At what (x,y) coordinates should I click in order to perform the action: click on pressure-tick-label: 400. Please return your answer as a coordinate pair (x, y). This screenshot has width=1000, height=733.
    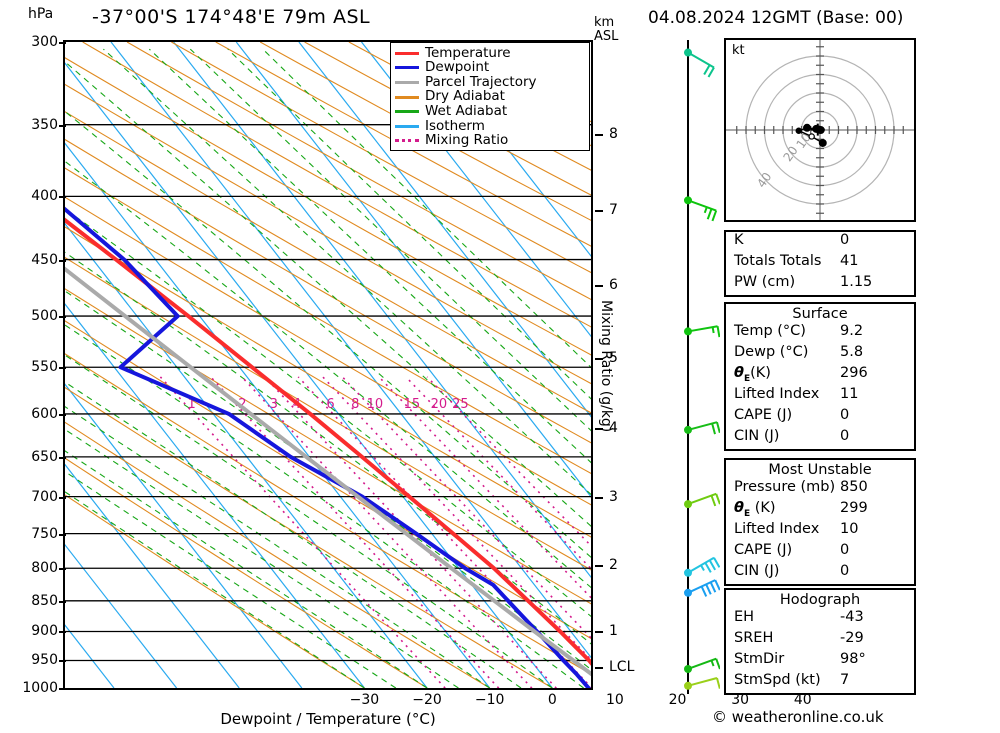
    Looking at the image, I should click on (44, 196).